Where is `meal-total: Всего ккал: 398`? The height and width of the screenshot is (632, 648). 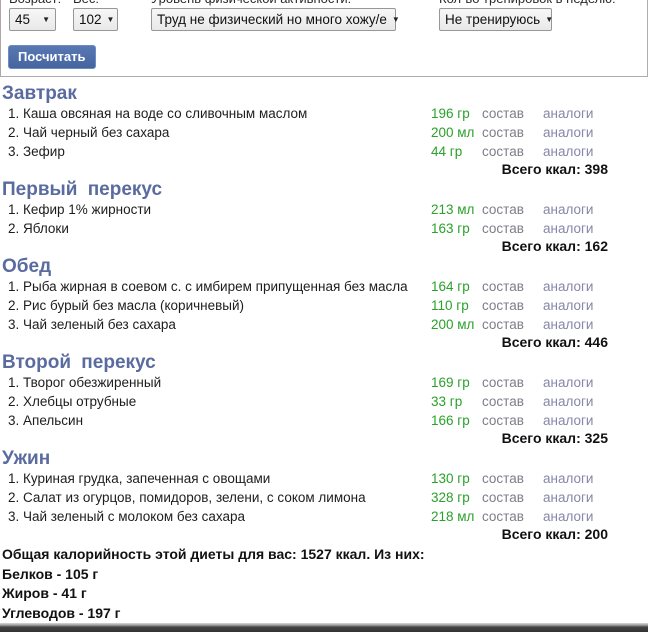
meal-total: Всего ккал: 398 is located at coordinates (305, 169).